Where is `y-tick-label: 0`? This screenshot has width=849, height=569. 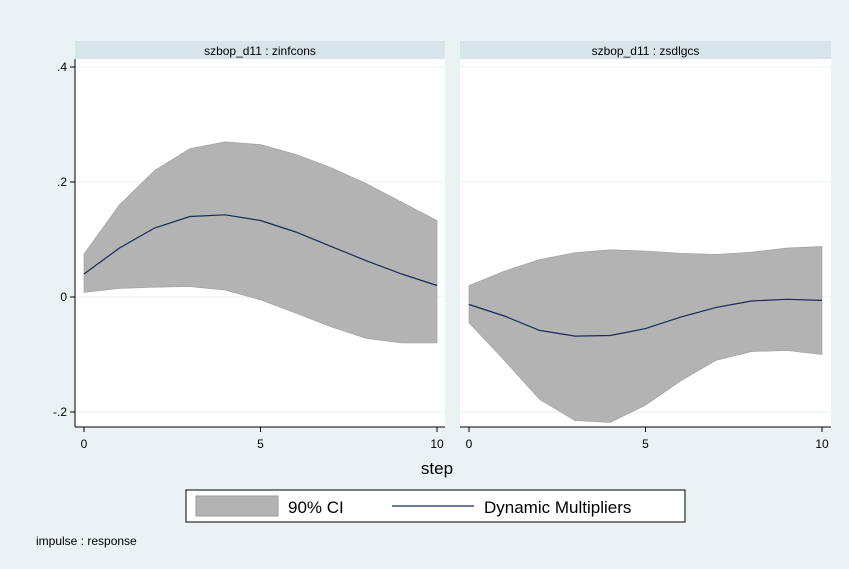
y-tick-label: 0 is located at coordinates (63, 297).